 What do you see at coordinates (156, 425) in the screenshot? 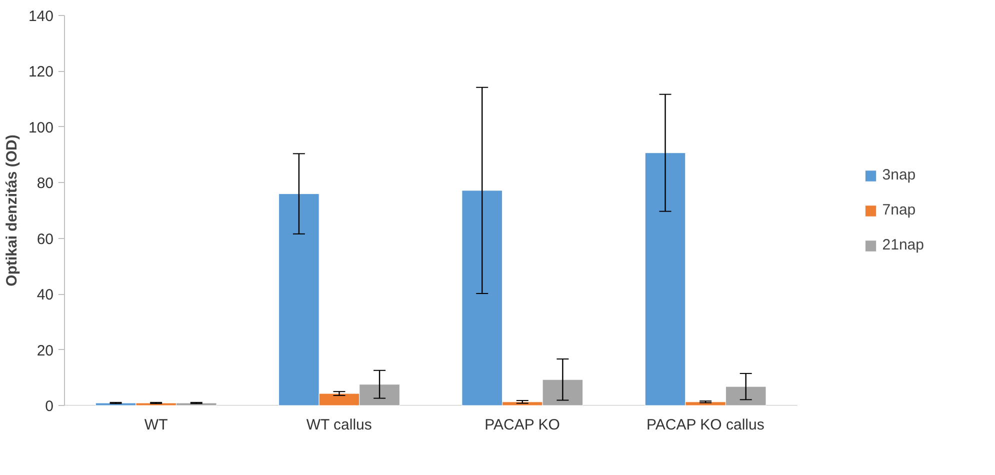
I see `x-tick-label: WT` at bounding box center [156, 425].